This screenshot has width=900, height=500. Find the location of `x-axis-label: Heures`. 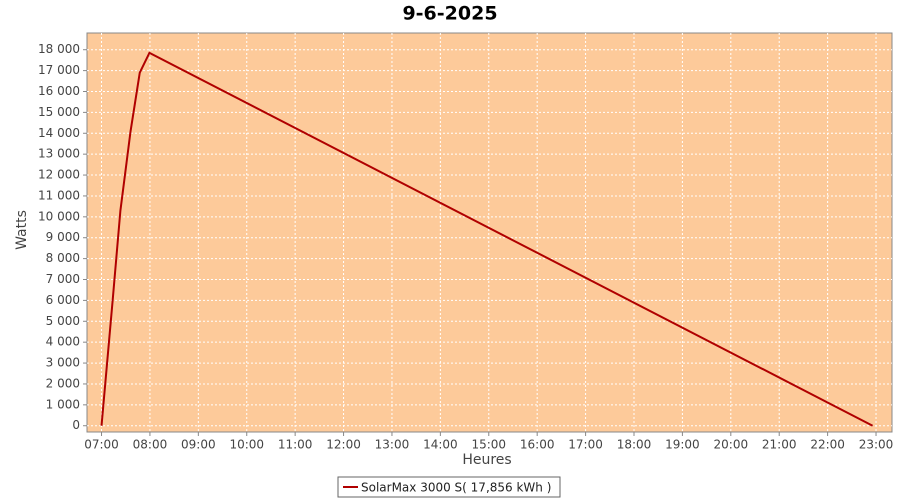

x-axis-label: Heures is located at coordinates (486, 460).